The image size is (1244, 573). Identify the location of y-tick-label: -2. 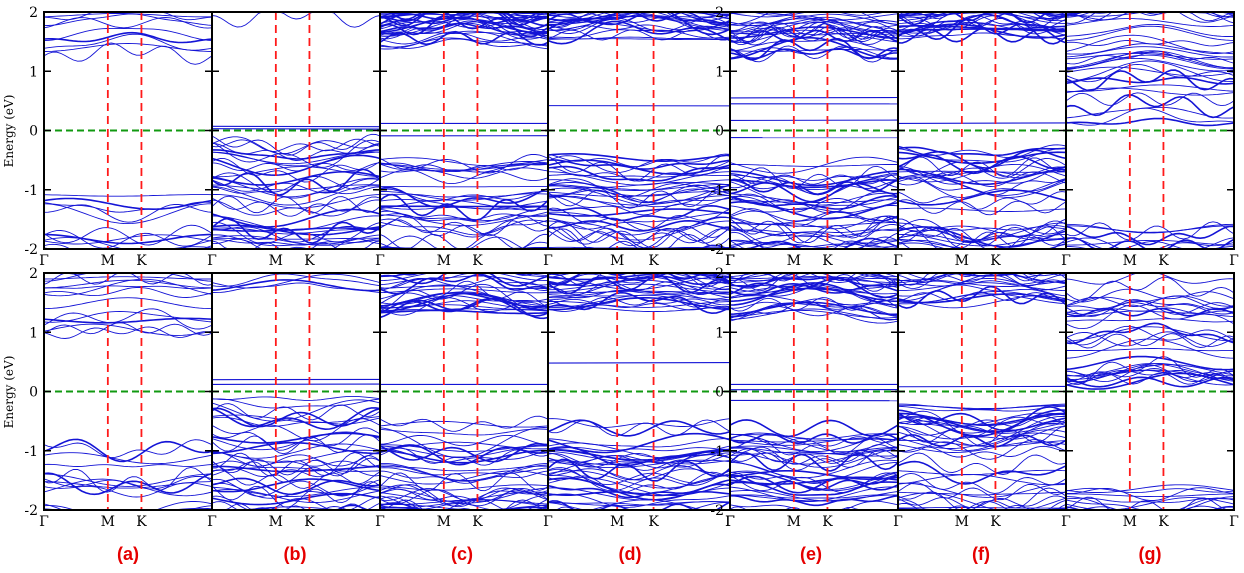
(31, 250).